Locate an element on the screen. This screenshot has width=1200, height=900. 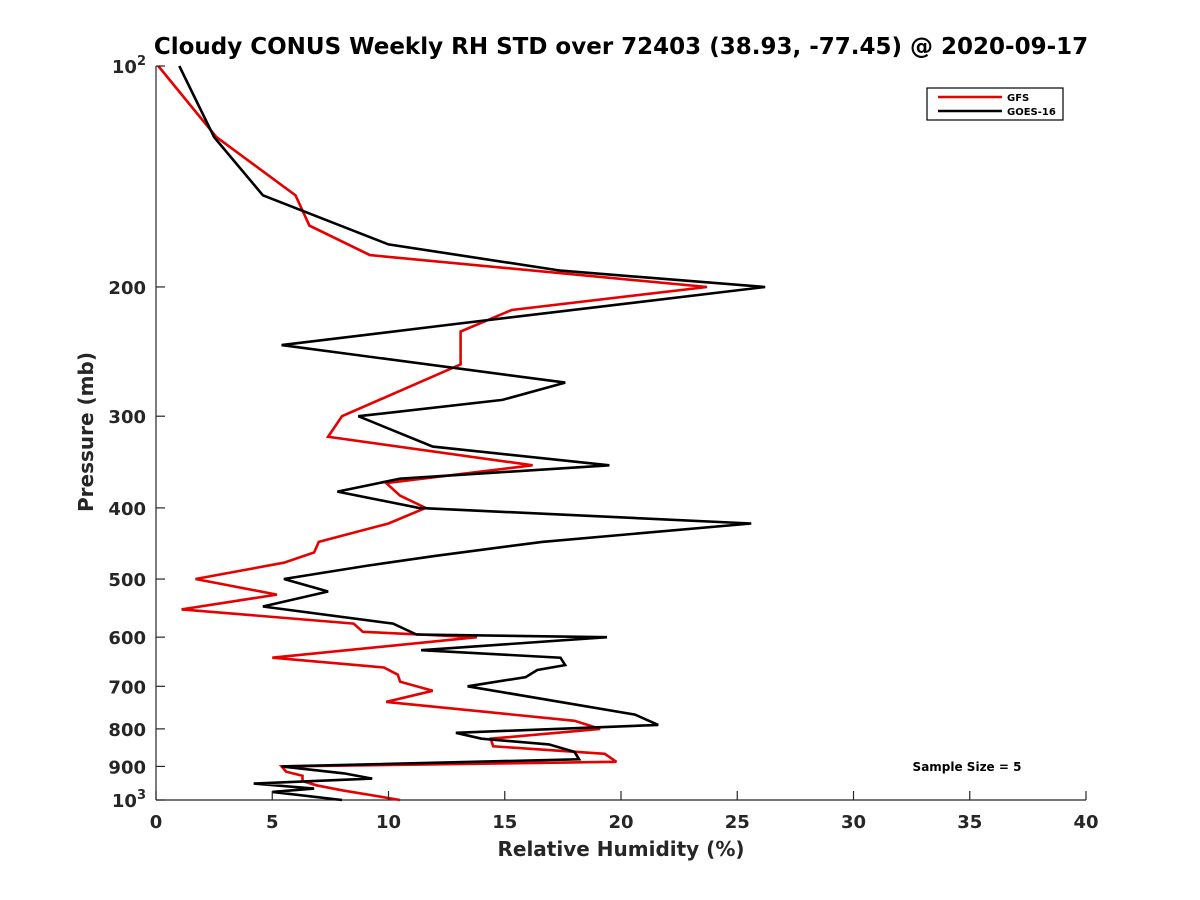
x-tick-label: 5 is located at coordinates (272, 822).